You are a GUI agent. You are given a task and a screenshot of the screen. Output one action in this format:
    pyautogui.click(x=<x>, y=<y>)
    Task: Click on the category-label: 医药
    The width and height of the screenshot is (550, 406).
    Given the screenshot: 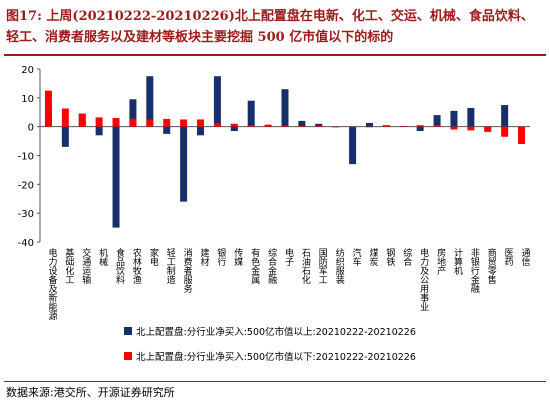 What is the action you would take?
    pyautogui.click(x=508, y=257)
    